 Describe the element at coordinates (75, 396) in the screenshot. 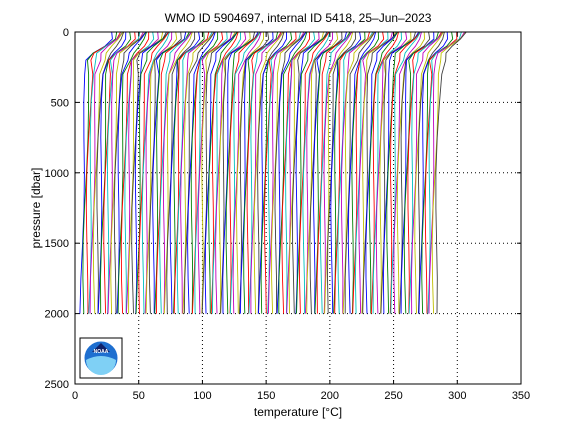

I see `x-tick-label: 0` at that location.